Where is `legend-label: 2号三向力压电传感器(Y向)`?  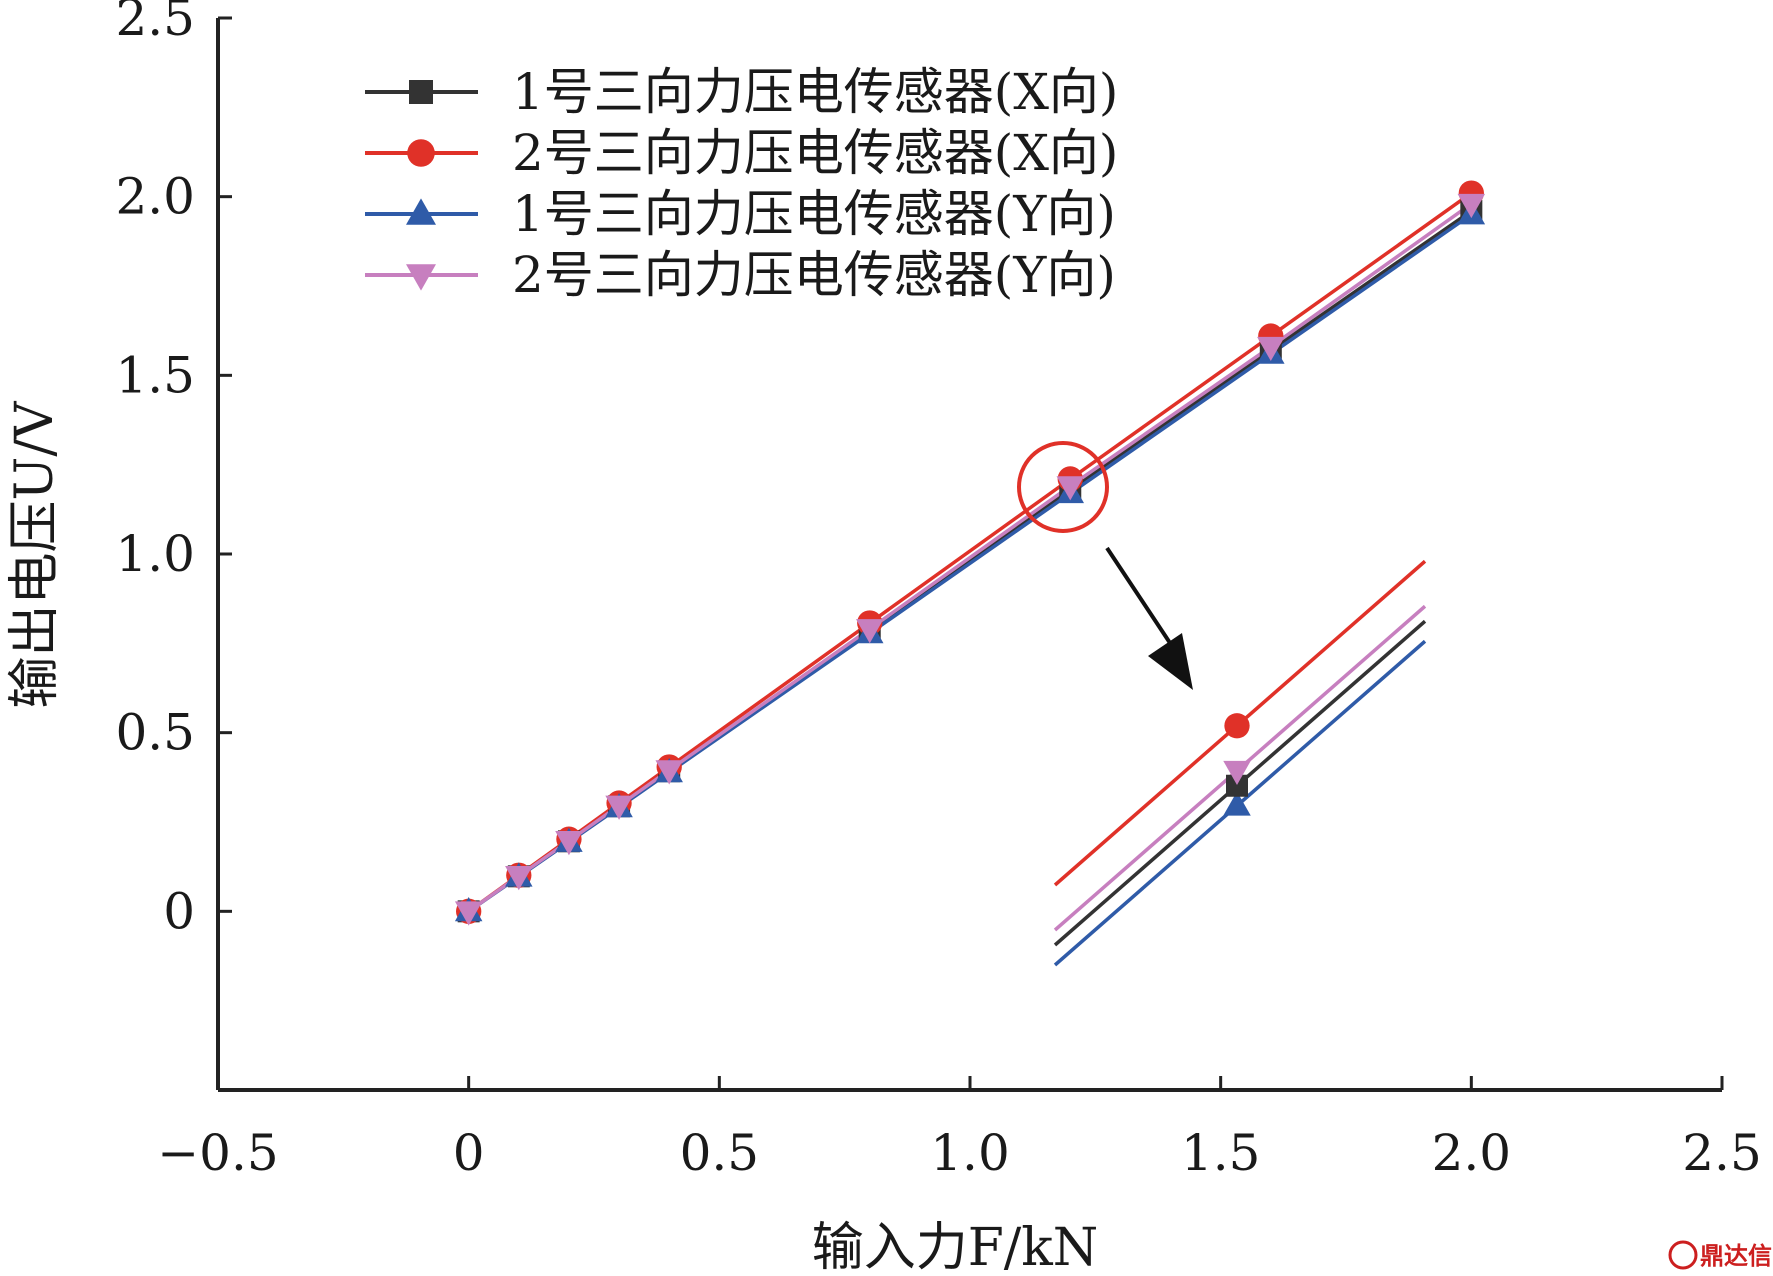 legend-label: 2号三向力压电传感器(Y向) is located at coordinates (814, 275).